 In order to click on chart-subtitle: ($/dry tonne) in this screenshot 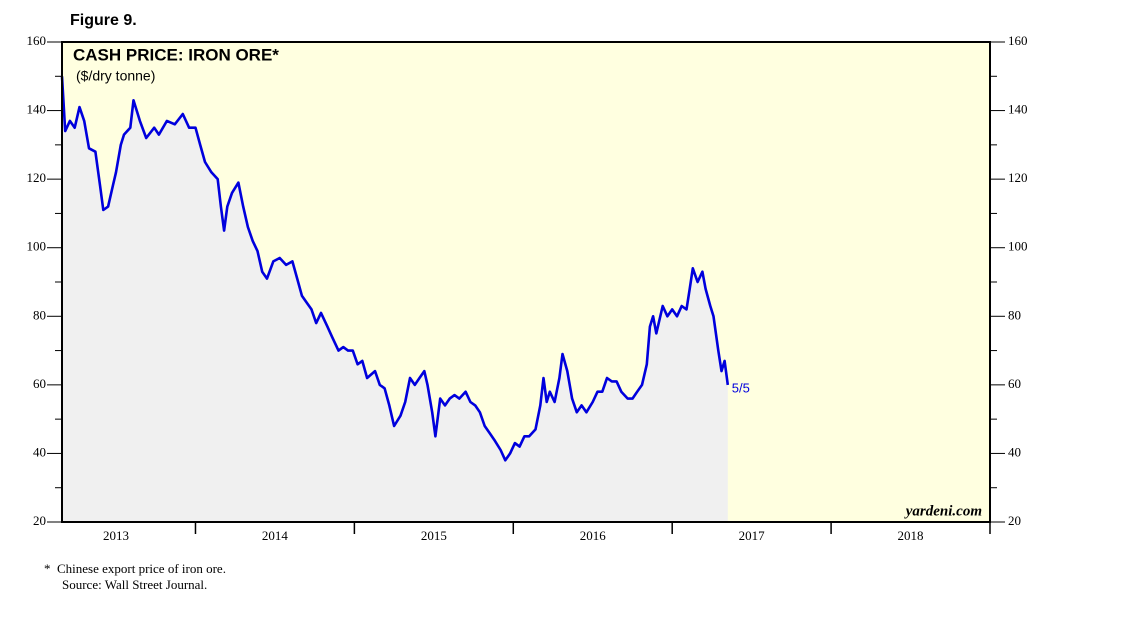, I will do `click(115, 76)`.